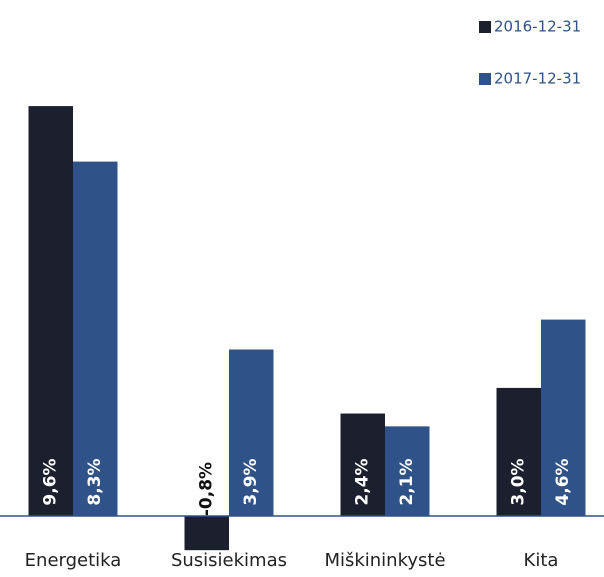 The width and height of the screenshot is (604, 577). I want to click on x-tick-label: Susisiekimas, so click(229, 560).